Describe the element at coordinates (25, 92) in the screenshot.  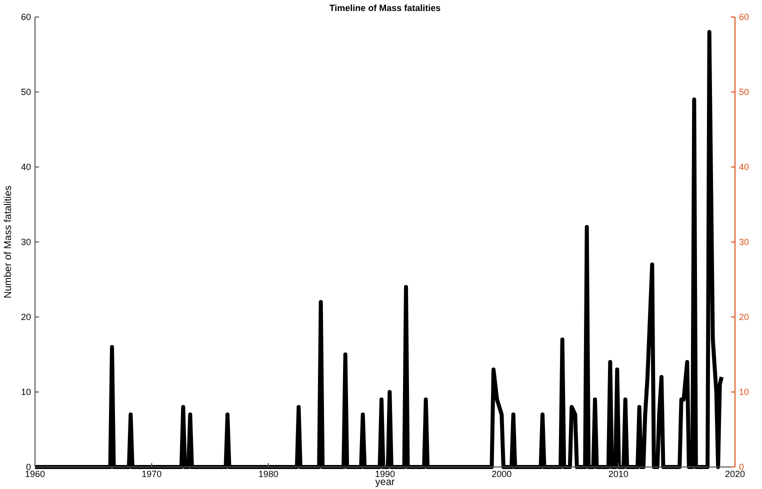
I see `y-tick-label: 50` at that location.